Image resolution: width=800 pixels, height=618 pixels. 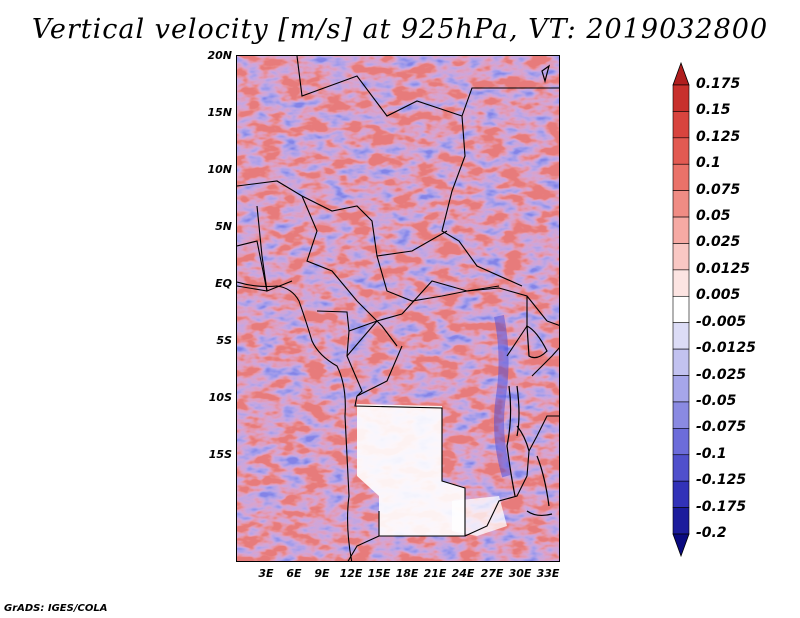 I want to click on colorbar-label: -0.125, so click(x=721, y=480).